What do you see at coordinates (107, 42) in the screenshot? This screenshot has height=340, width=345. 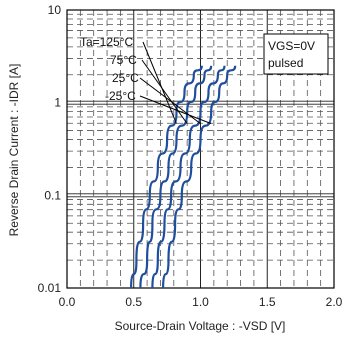 I see `series-label-125c: Ta=125°C` at bounding box center [107, 42].